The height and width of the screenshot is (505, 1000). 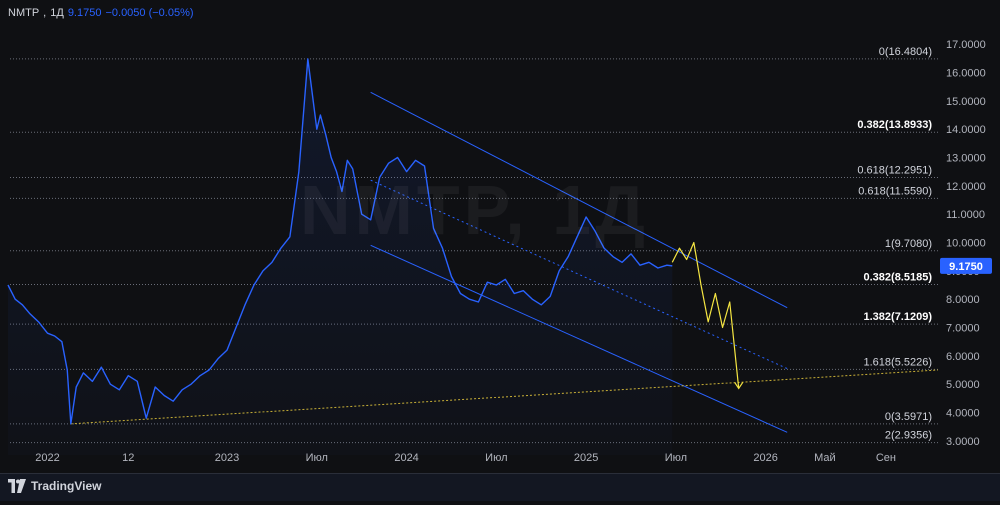 I want to click on x-tick-label: 2023, so click(x=227, y=458).